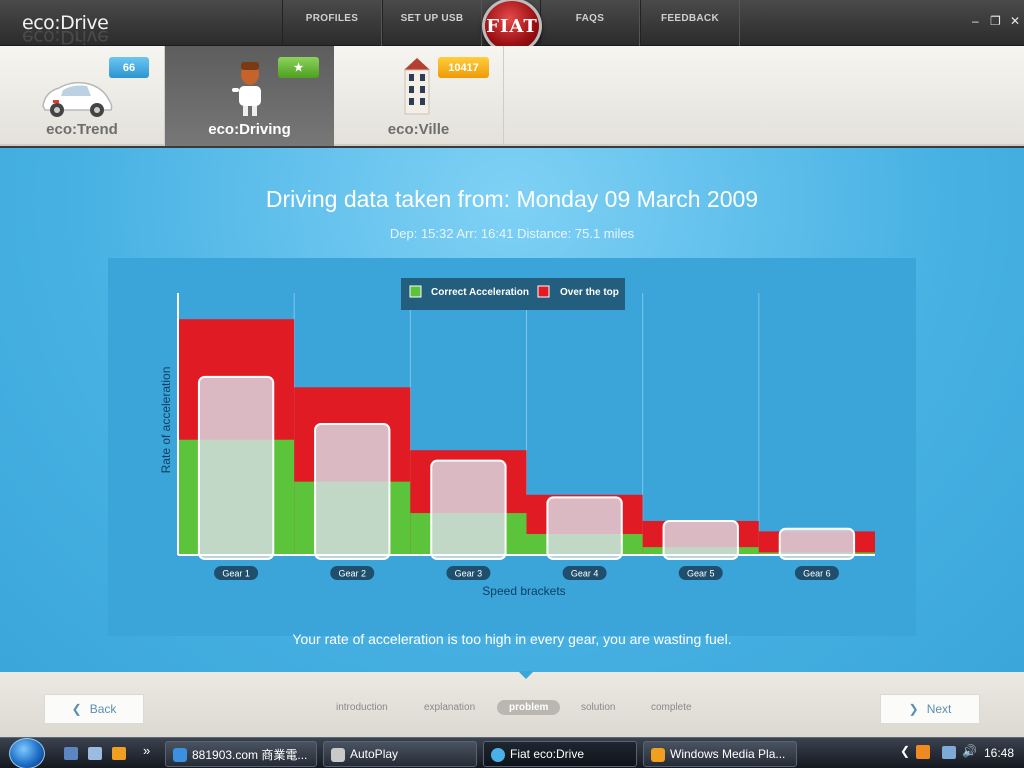 This screenshot has width=1024, height=768. I want to click on legend-swatch-correct, so click(415, 291).